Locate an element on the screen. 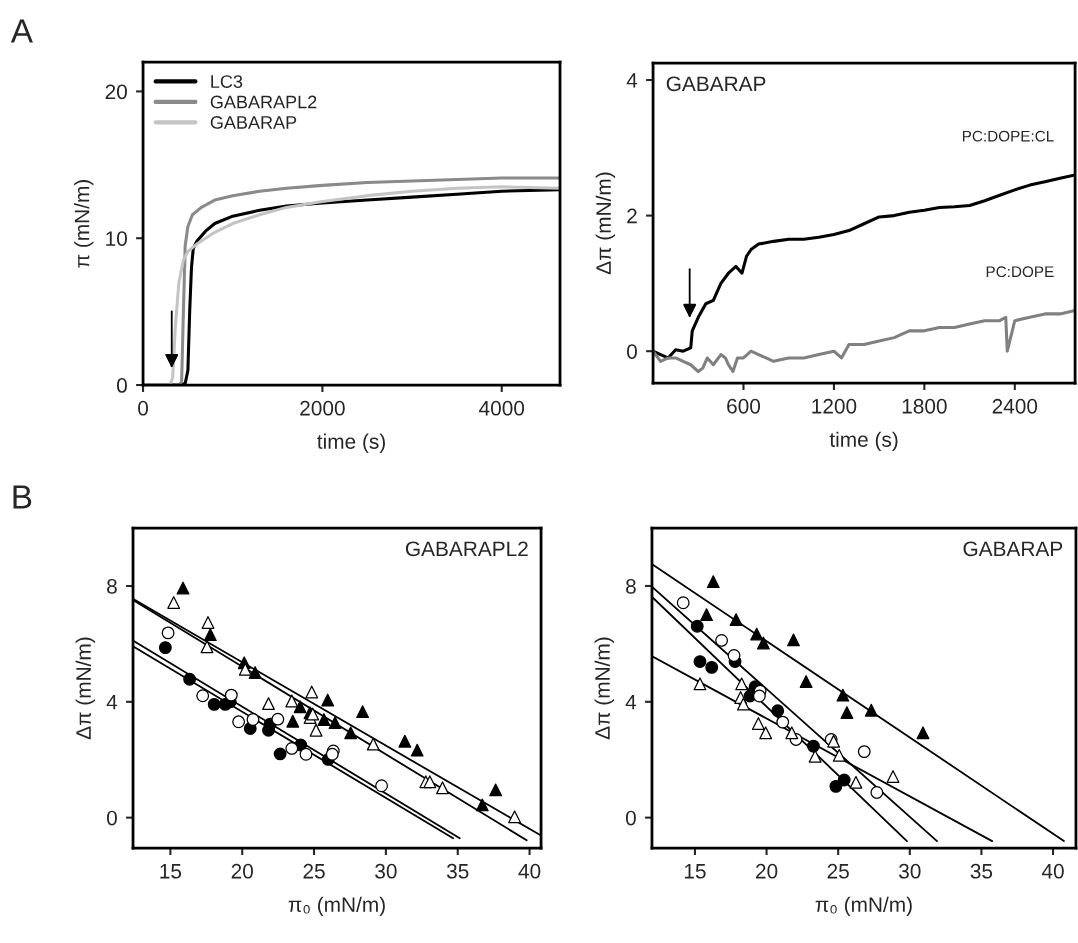 The height and width of the screenshot is (943, 1078). y-tick-label: 20 is located at coordinates (116, 92).